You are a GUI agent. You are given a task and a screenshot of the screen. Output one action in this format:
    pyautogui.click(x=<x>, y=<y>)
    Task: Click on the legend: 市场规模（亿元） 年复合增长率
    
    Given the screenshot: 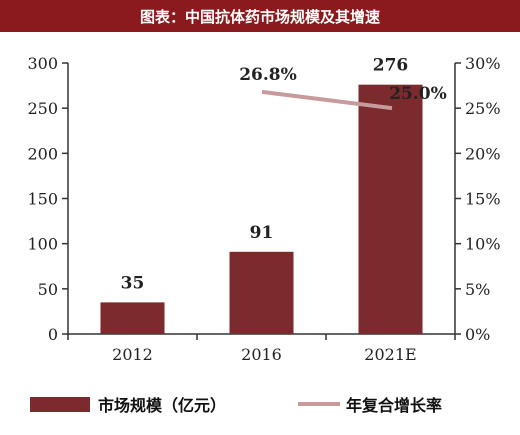 What is the action you would take?
    pyautogui.click(x=236, y=405)
    